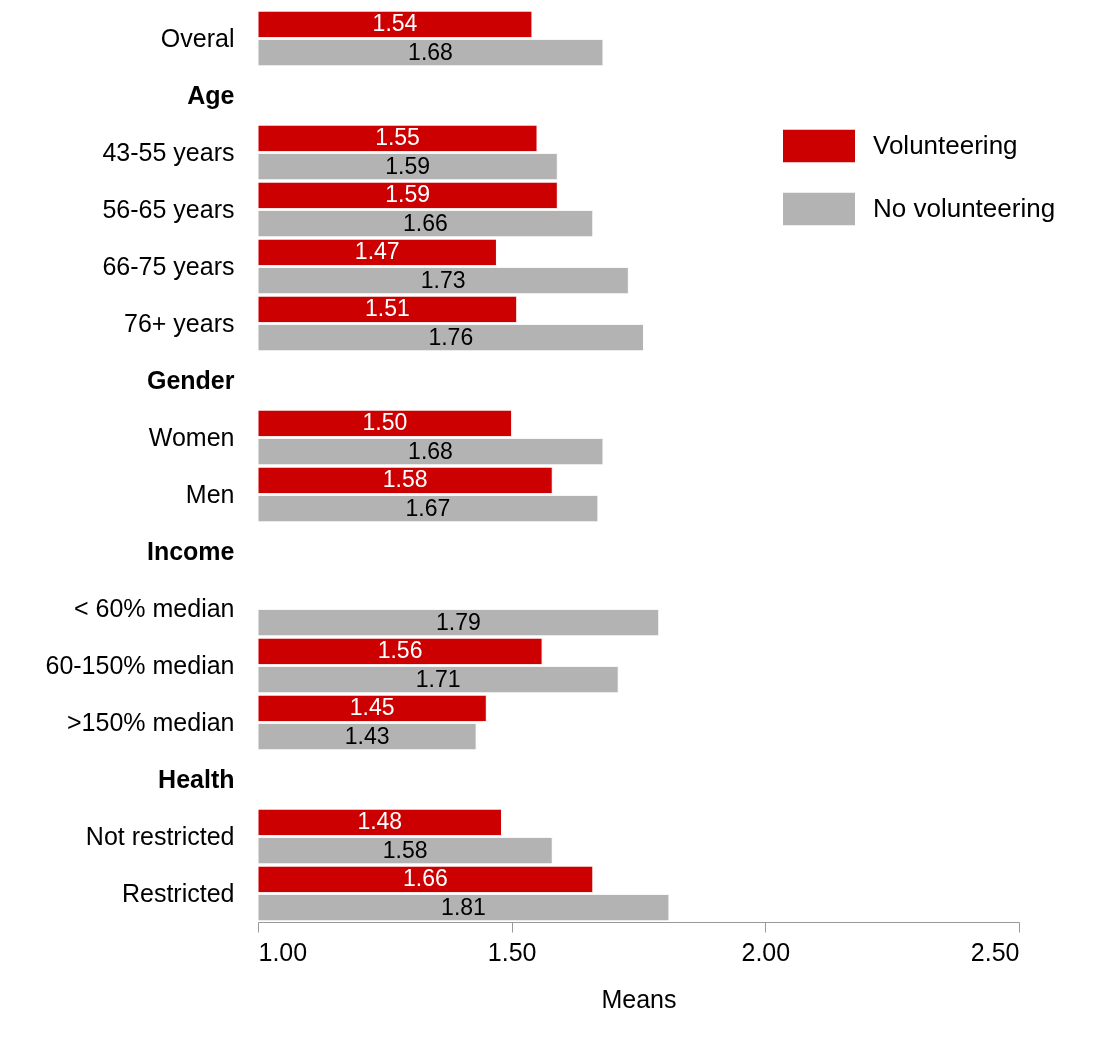 The height and width of the screenshot is (1043, 1100). I want to click on y-tick-label: Income, so click(190, 550).